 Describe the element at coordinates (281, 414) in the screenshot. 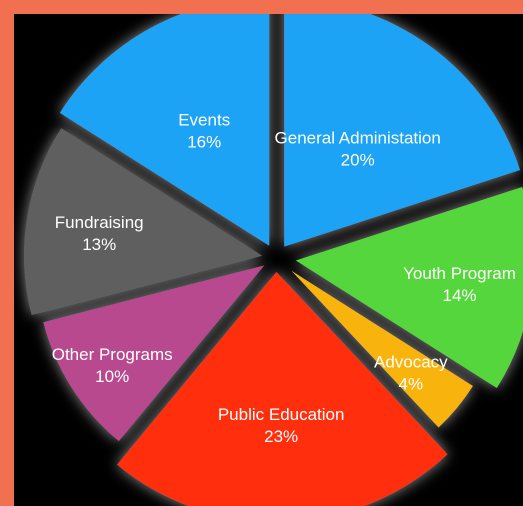

I see `slice-label-public-education: Public Education` at that location.